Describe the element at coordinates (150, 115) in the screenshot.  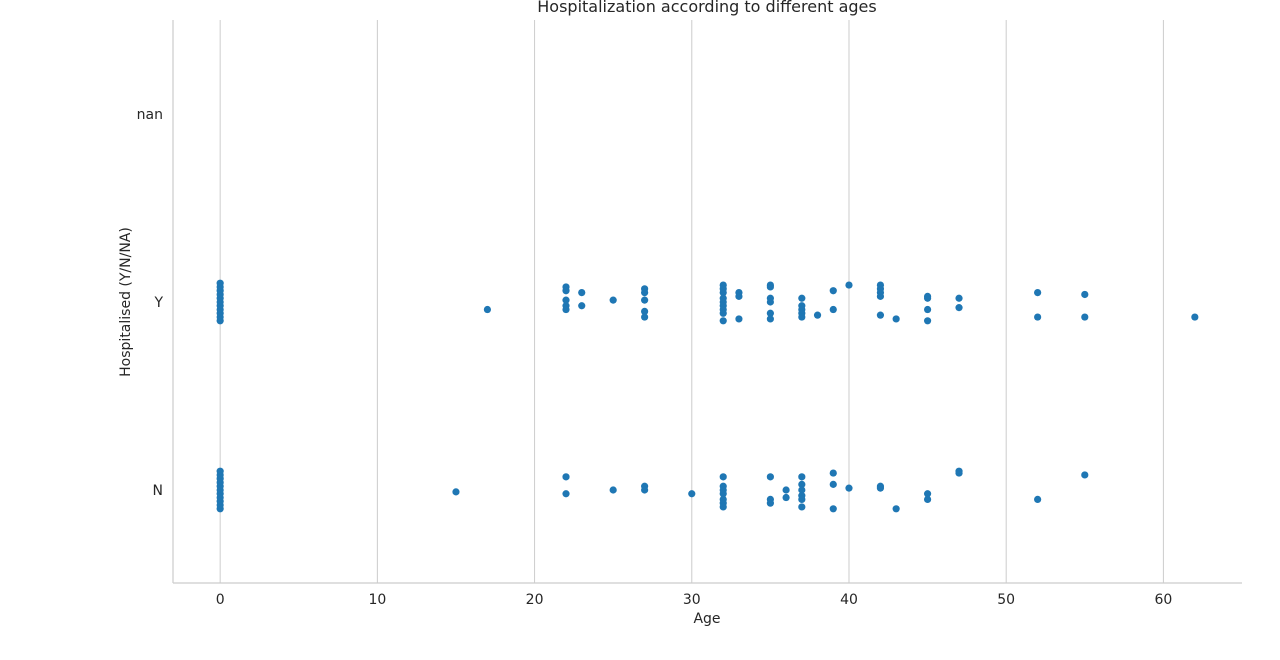
I see `y-tick-label: nan` at that location.